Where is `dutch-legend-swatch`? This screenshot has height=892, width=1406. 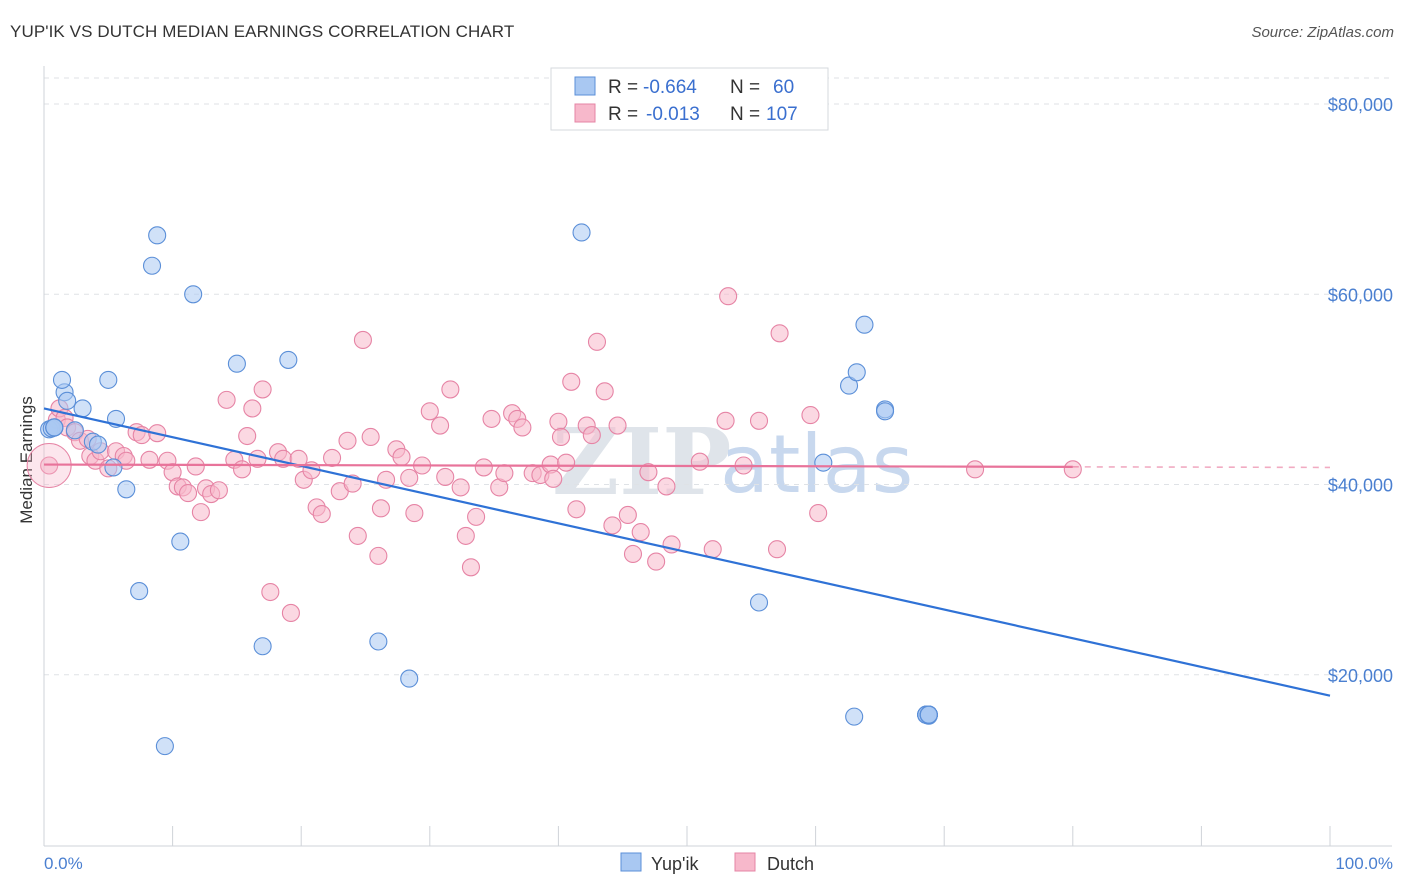 dutch-legend-swatch is located at coordinates (585, 113).